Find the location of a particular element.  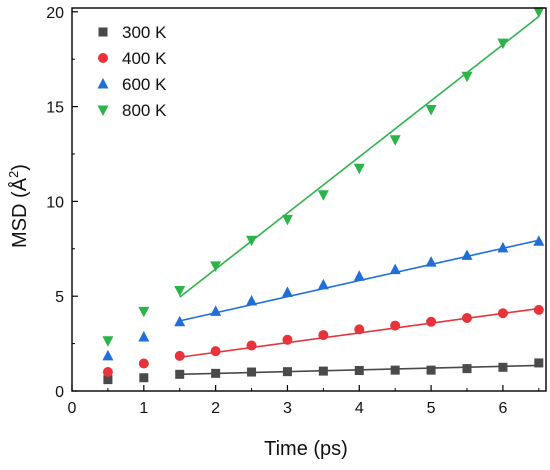

y-tick-label: 20 is located at coordinates (55, 13).